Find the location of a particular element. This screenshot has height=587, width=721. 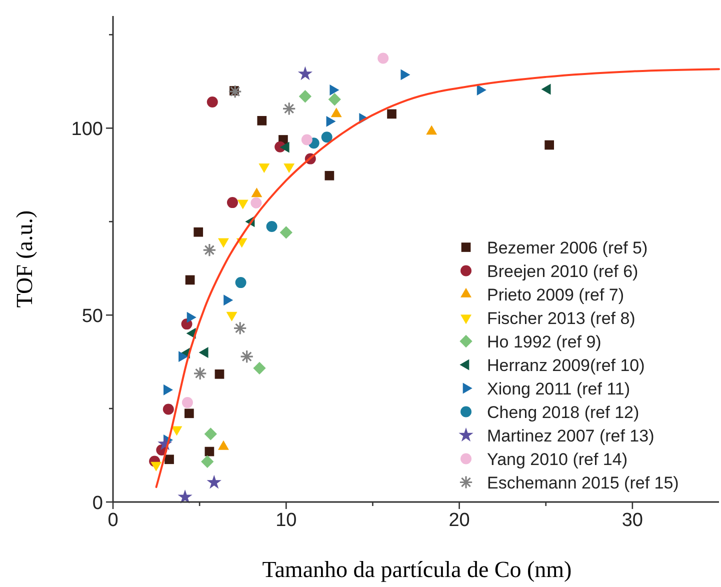

legend-label: Yang 2010 (ref 14) is located at coordinates (557, 459).